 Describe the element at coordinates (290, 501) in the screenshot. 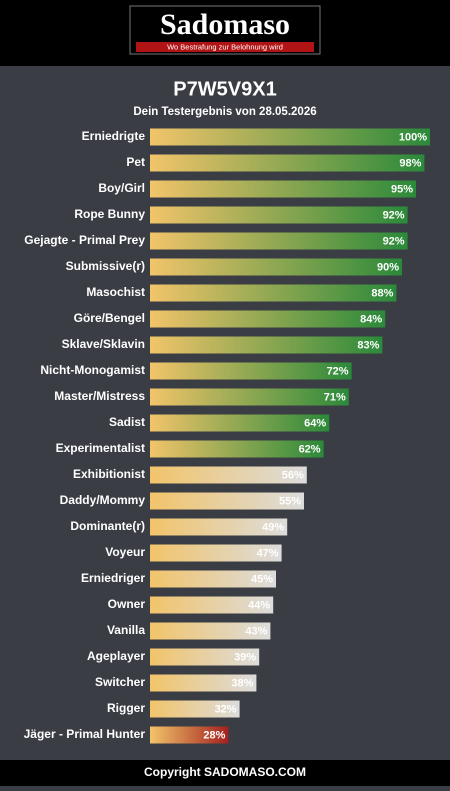

I see `value-label: 55%` at that location.